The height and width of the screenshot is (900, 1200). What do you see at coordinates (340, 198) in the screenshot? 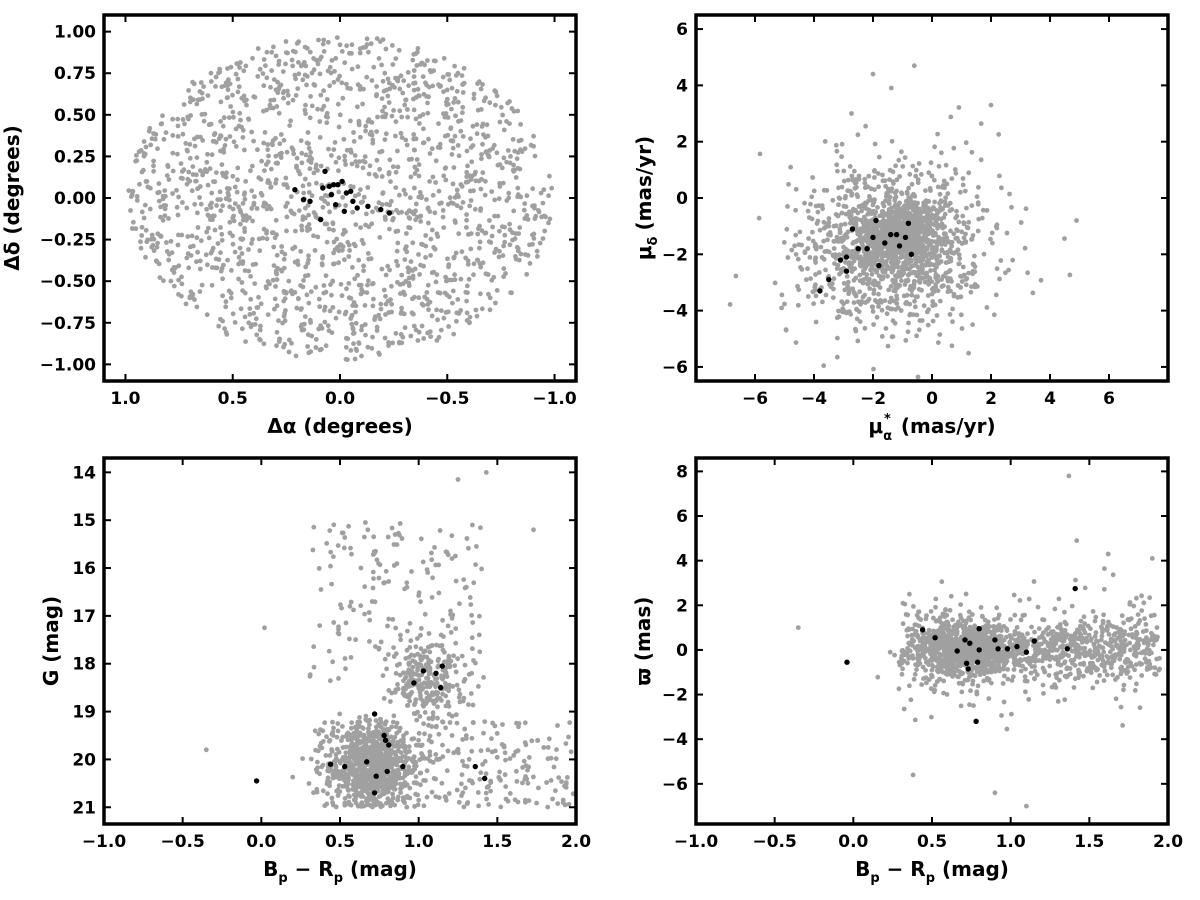
I see `sky-field-stars` at bounding box center [340, 198].